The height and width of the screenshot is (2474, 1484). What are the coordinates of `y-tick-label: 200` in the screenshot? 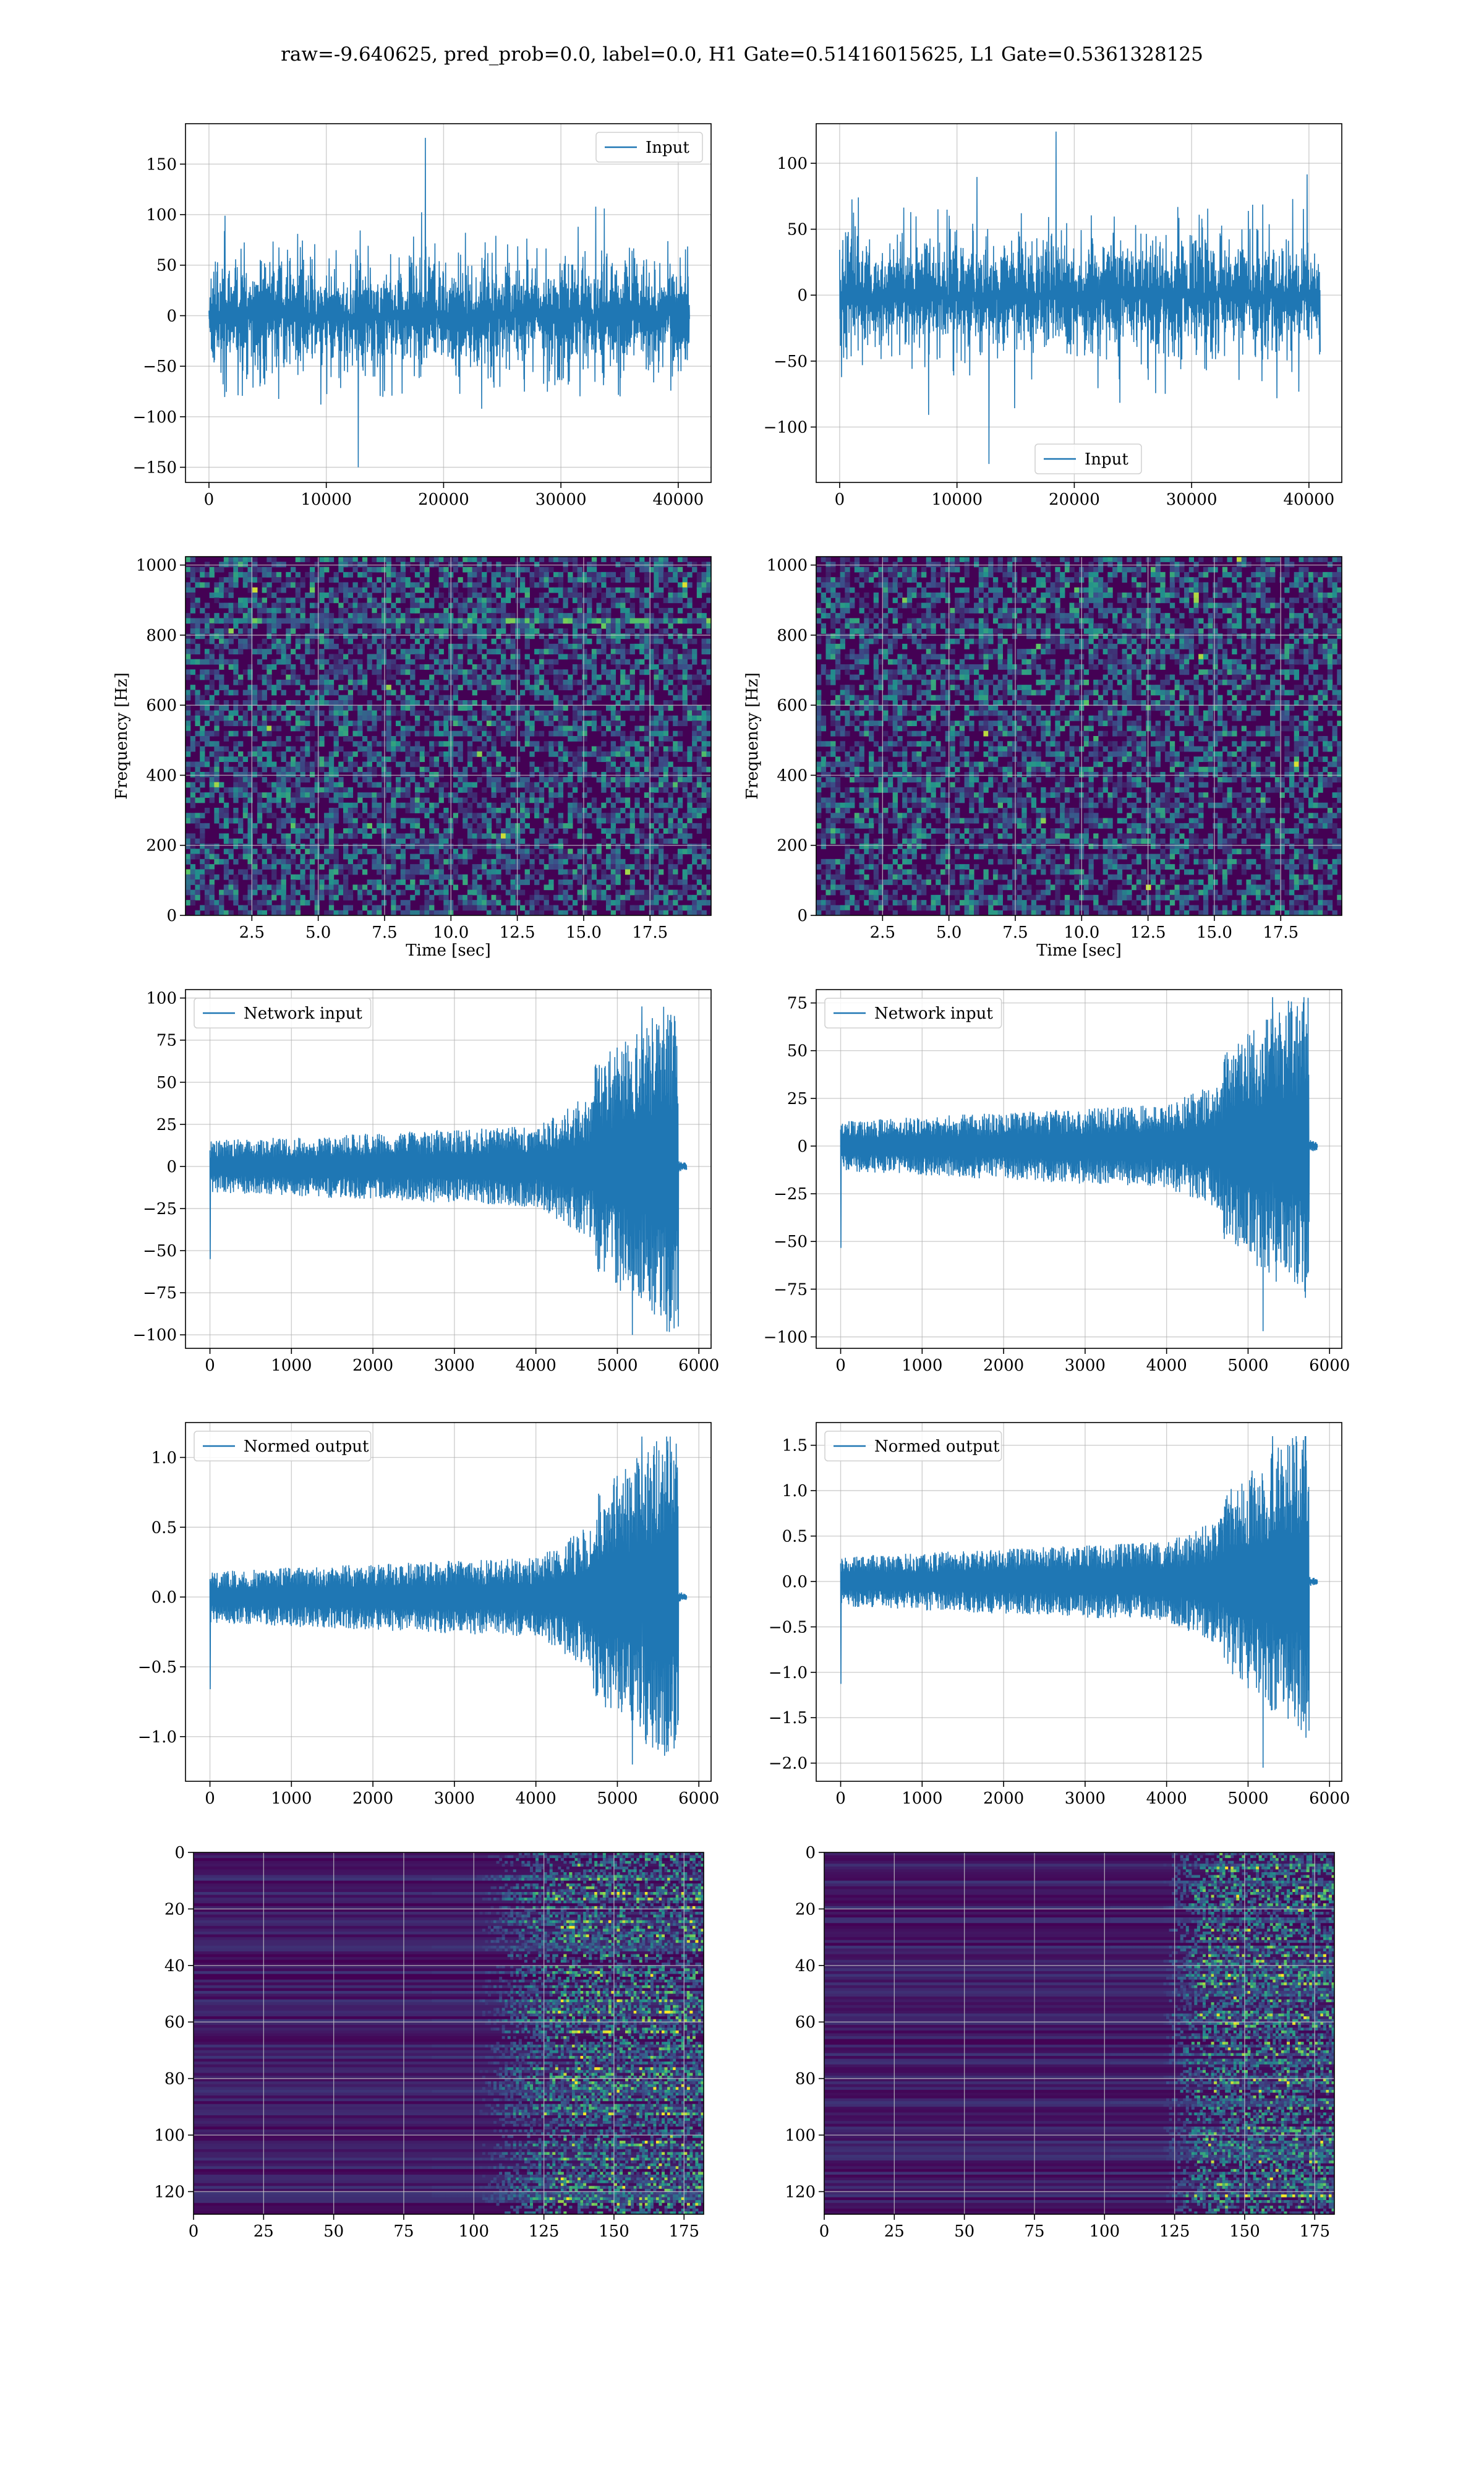 It's located at (161, 846).